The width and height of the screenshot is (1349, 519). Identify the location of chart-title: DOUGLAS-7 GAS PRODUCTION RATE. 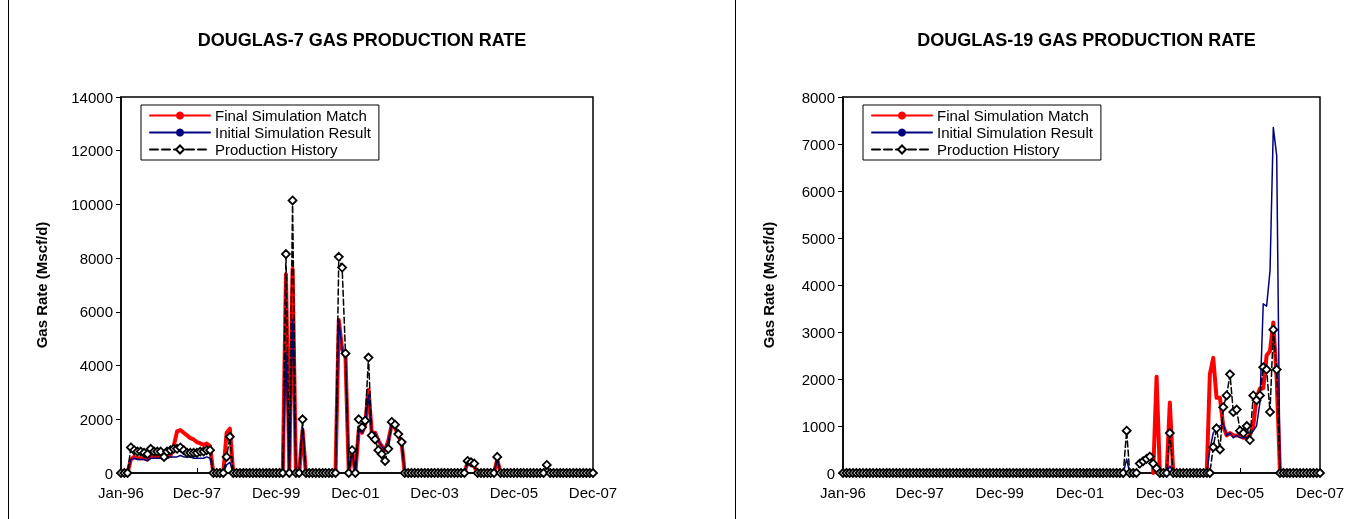
(362, 40).